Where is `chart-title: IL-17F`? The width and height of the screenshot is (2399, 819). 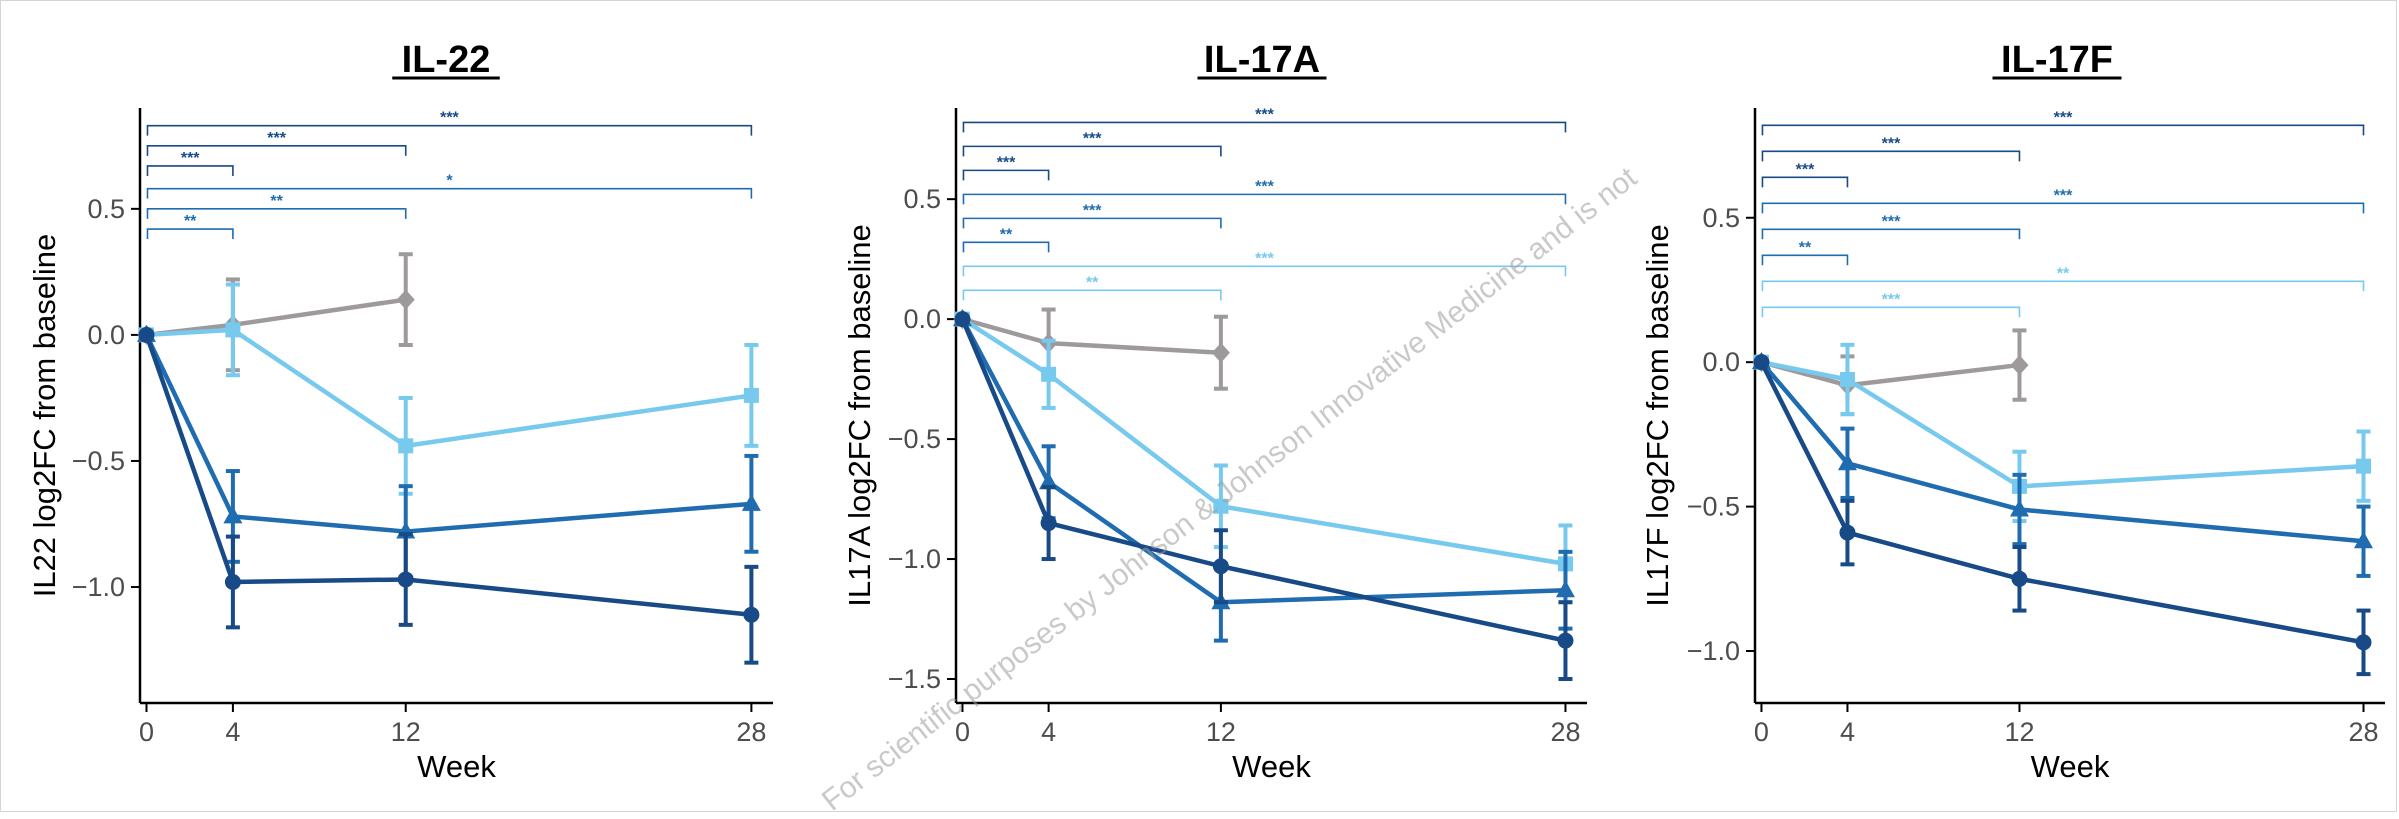 chart-title: IL-17F is located at coordinates (2057, 60).